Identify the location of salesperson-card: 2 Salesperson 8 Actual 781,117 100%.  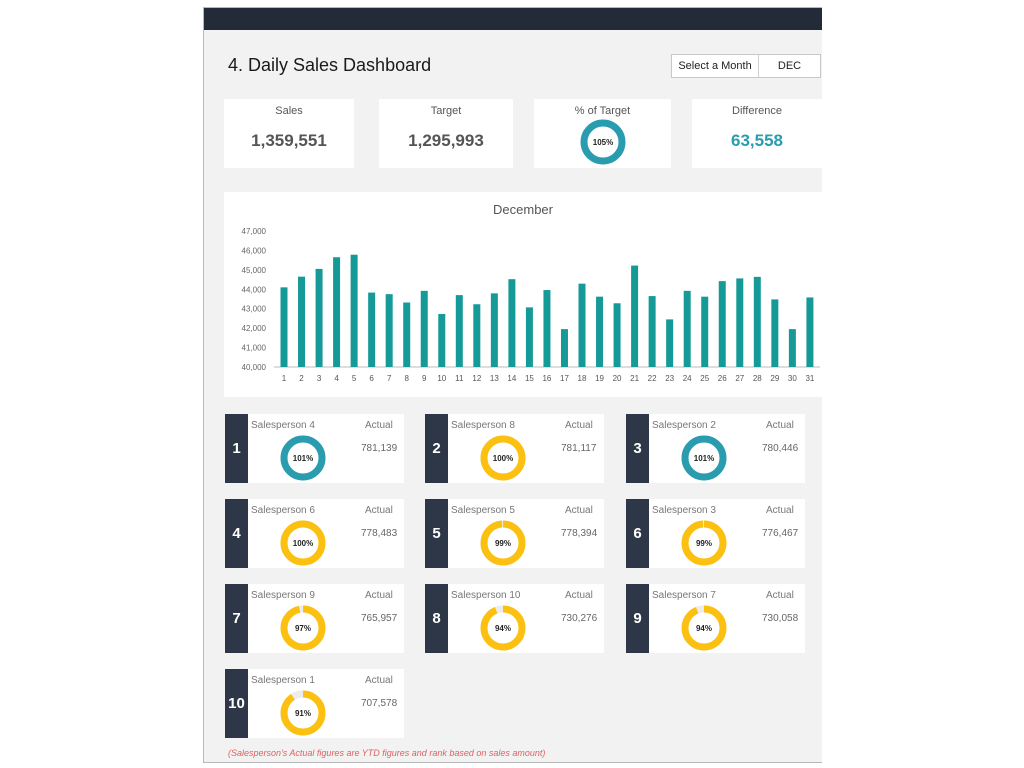
(514, 448).